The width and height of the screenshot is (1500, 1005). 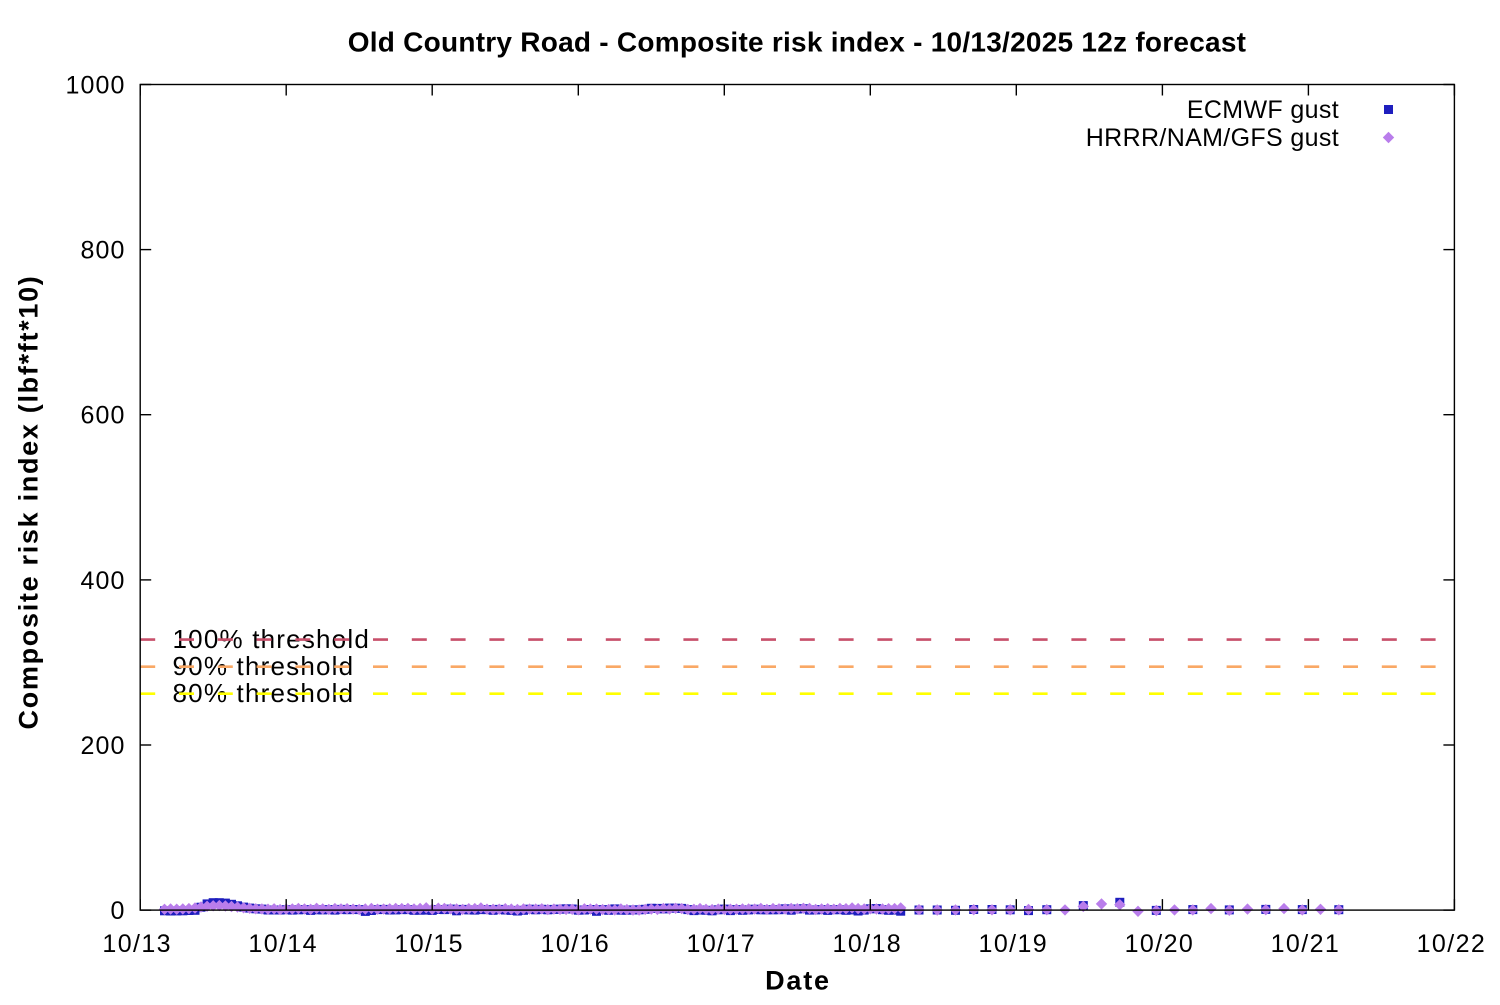 What do you see at coordinates (1160, 944) in the screenshot?
I see `svg-text: 10/20` at bounding box center [1160, 944].